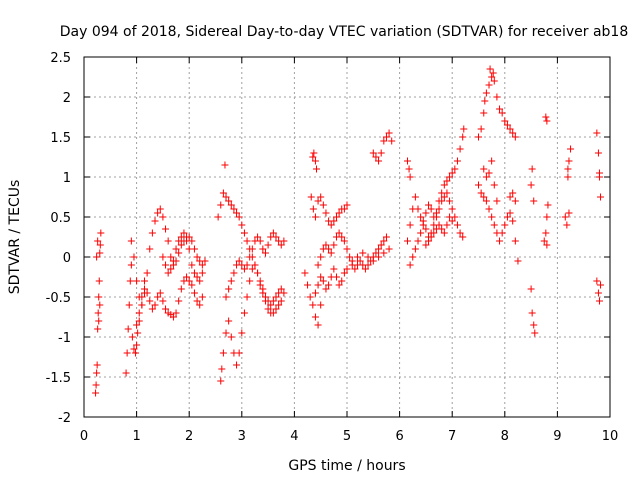  I want to click on x-tick-label: 5, so click(347, 436).